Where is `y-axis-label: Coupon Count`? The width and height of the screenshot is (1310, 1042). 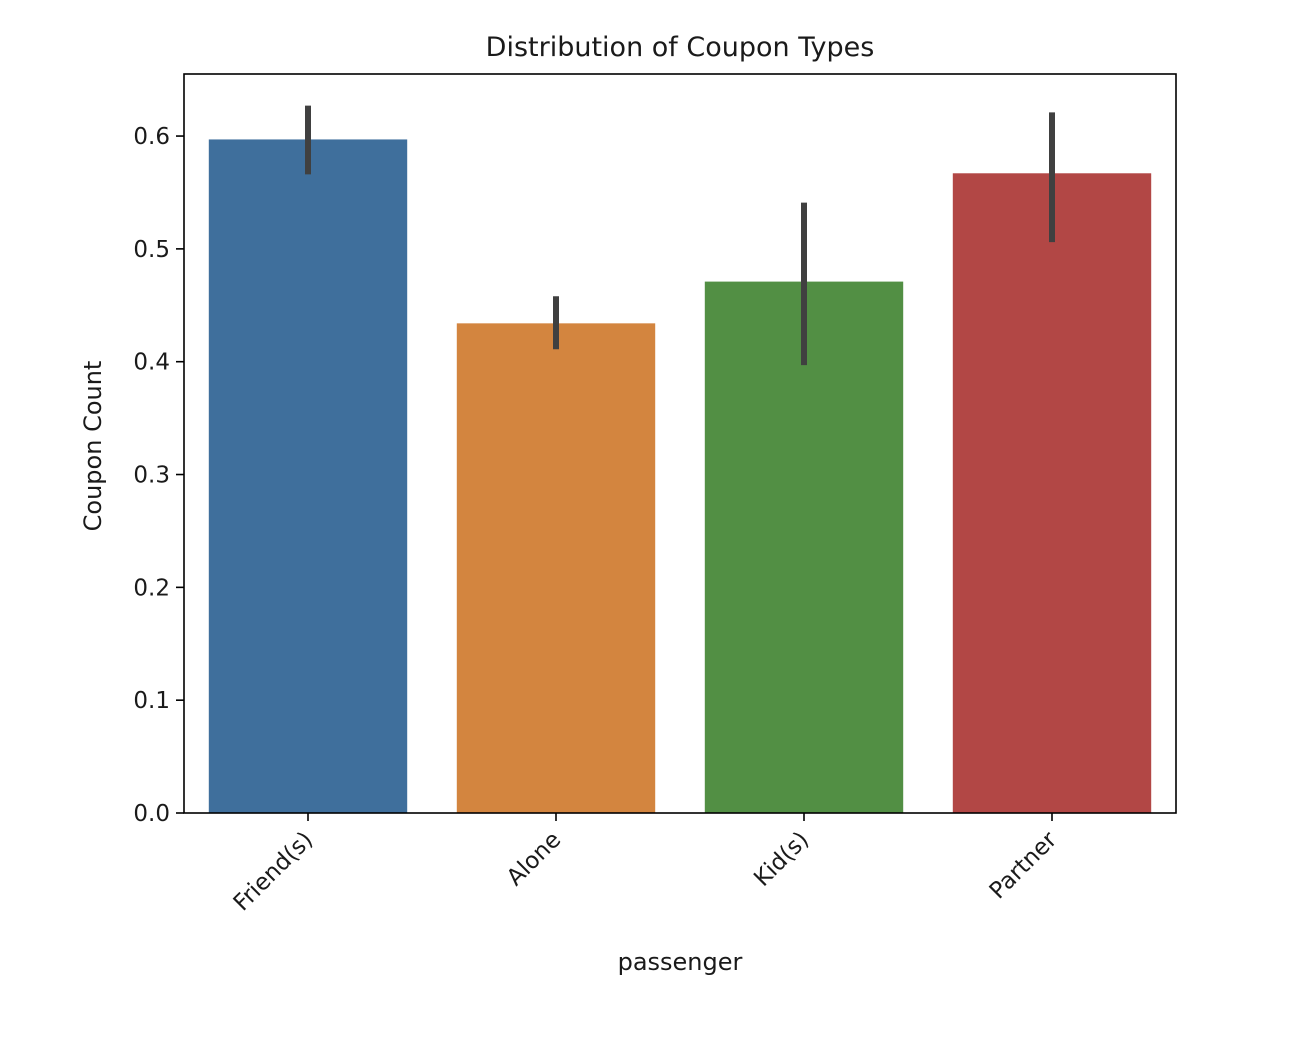 y-axis-label: Coupon Count is located at coordinates (93, 446).